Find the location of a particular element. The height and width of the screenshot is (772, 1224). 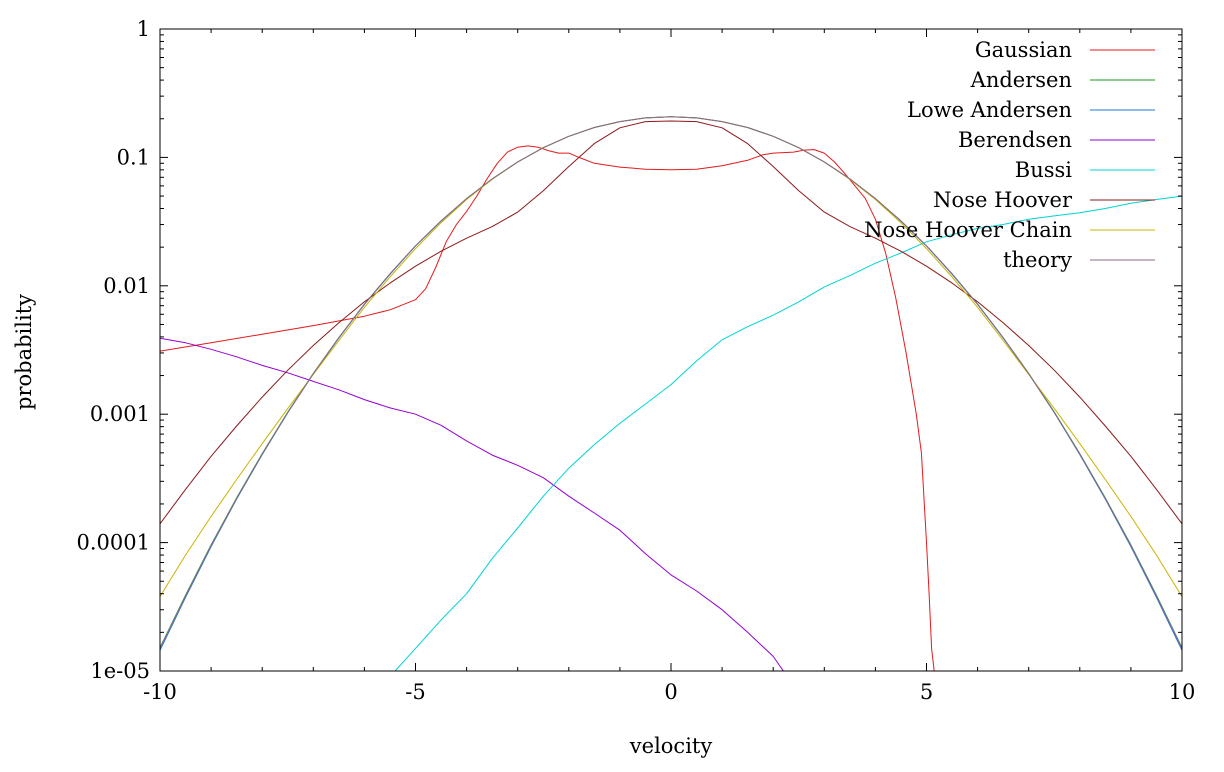

x-tick-label: 5 is located at coordinates (926, 692).